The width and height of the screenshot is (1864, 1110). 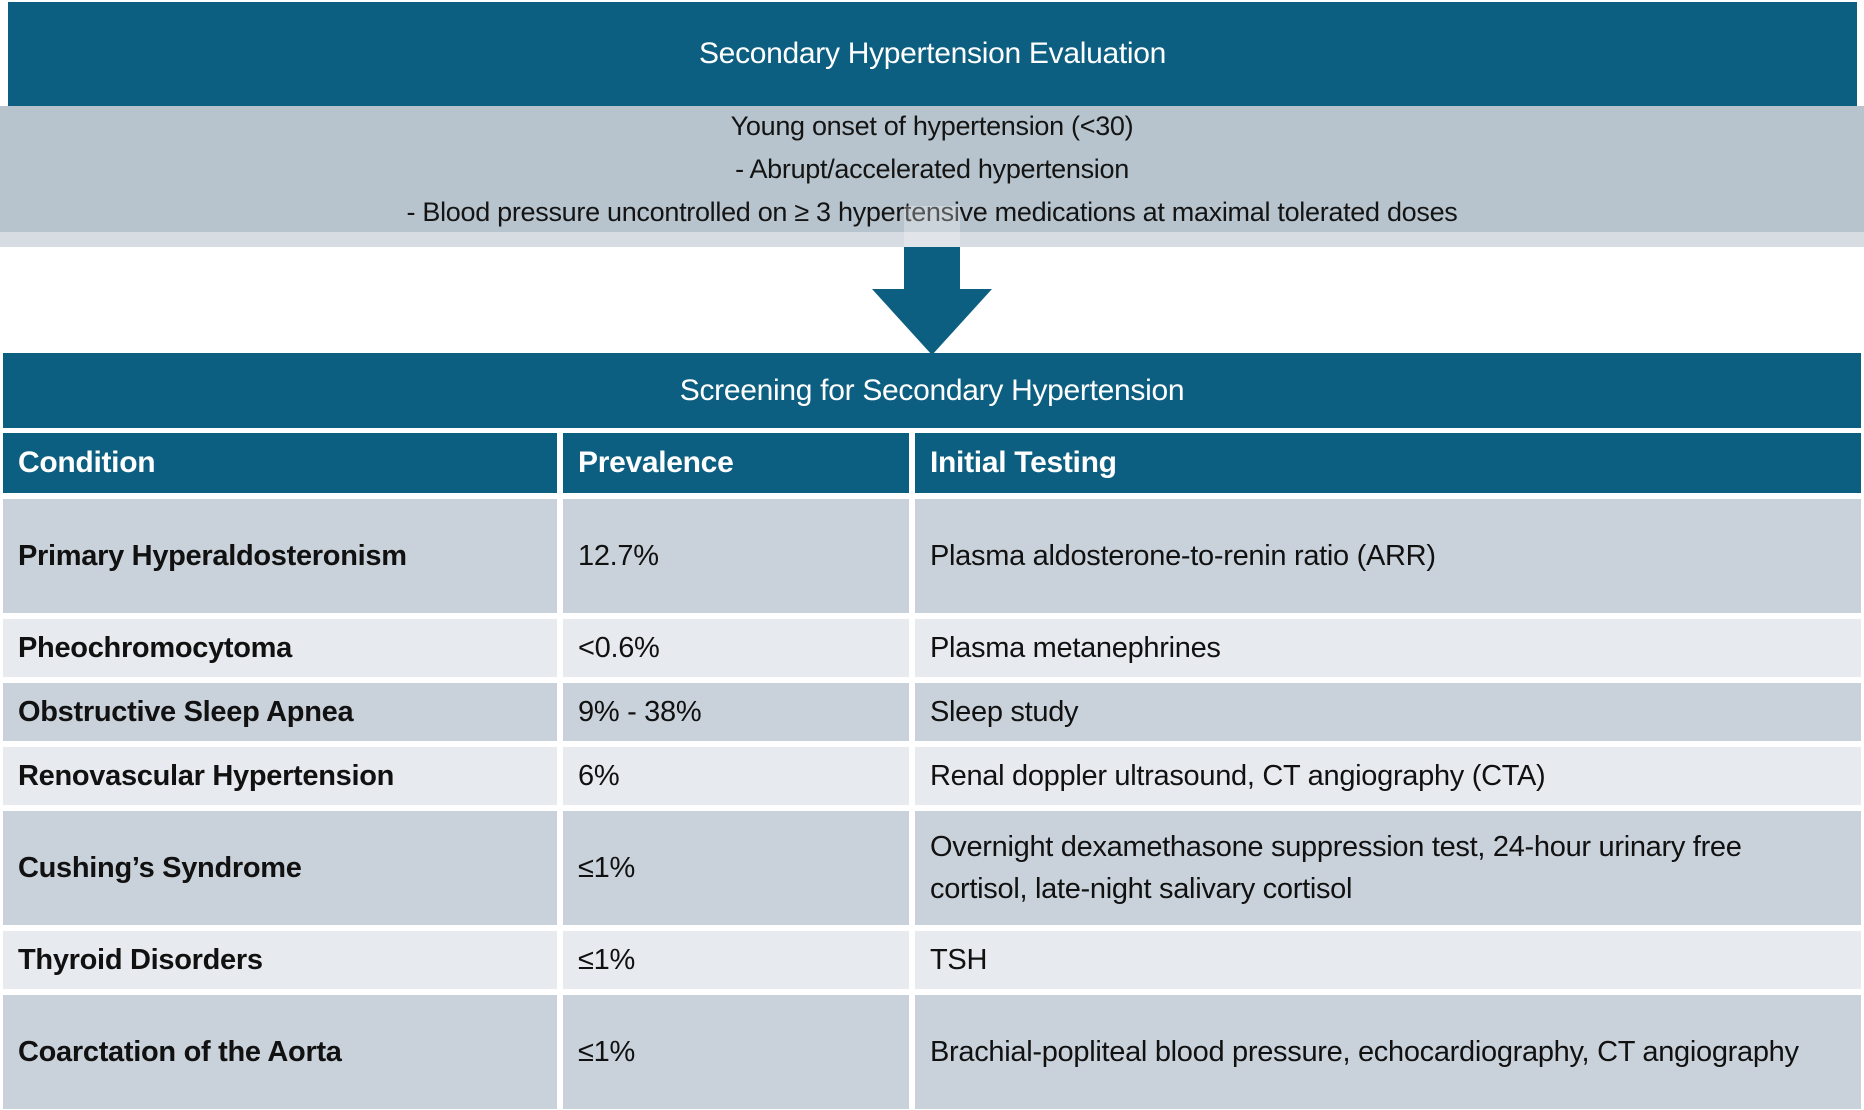 What do you see at coordinates (280, 776) in the screenshot?
I see `table-row-condition: Renovascular Hypertension` at bounding box center [280, 776].